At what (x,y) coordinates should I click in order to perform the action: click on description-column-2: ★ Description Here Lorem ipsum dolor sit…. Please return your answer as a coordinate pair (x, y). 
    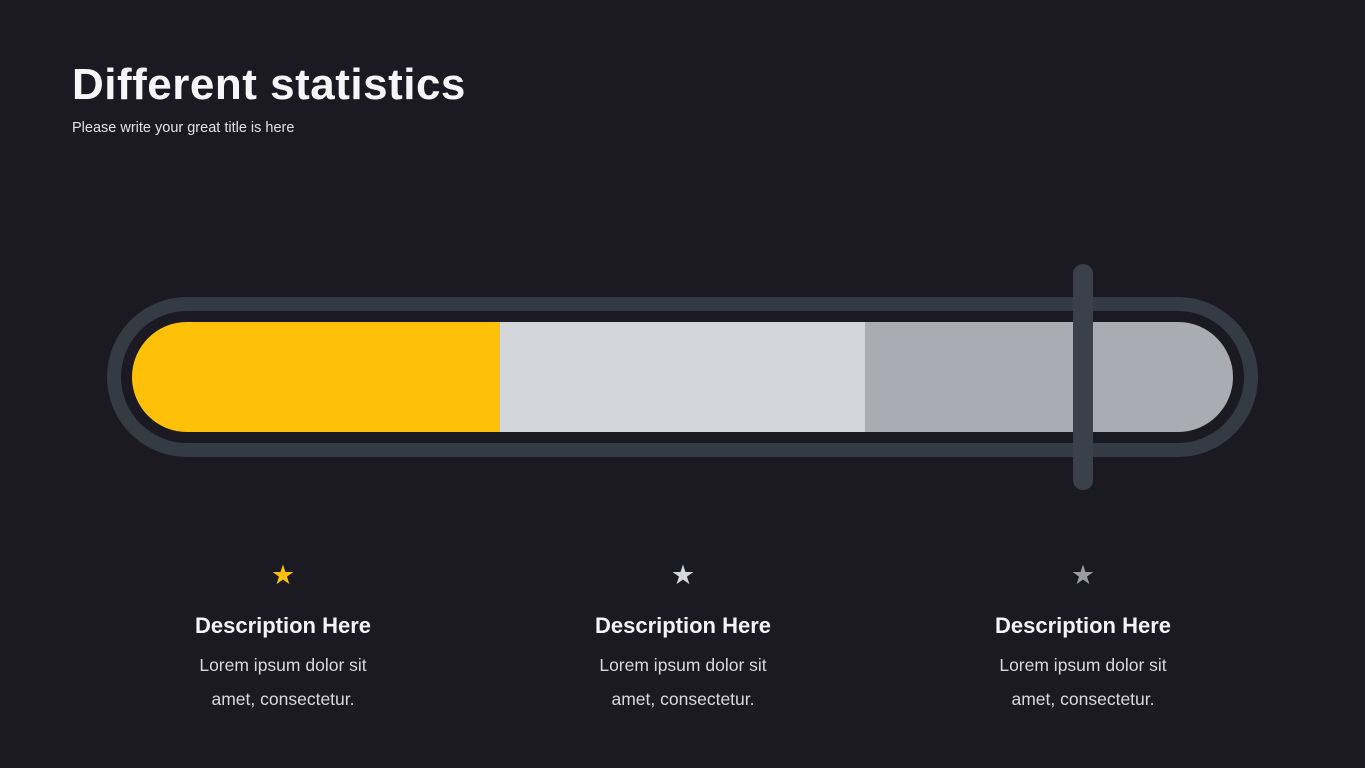
    Looking at the image, I should click on (683, 639).